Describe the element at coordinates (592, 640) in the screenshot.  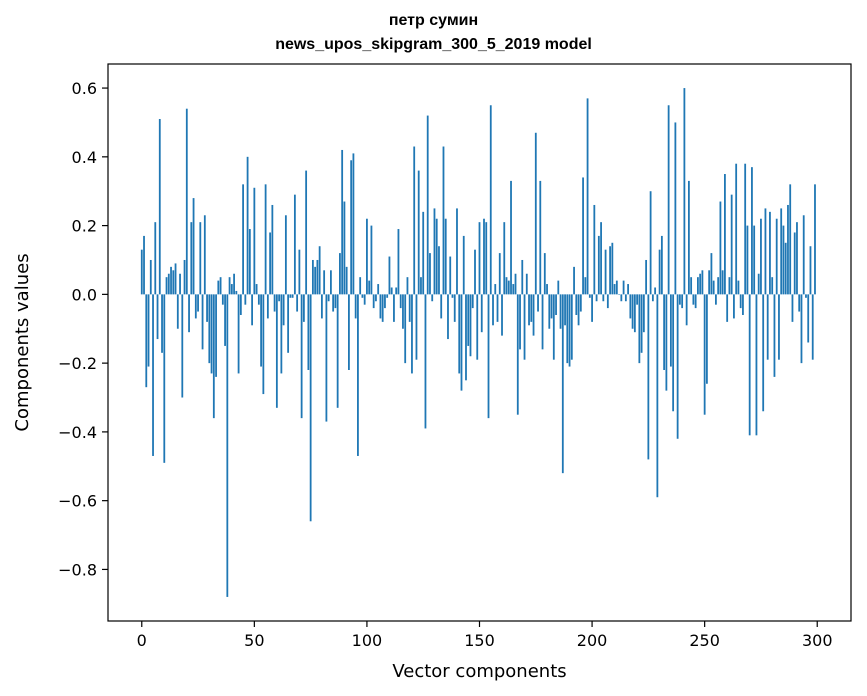
I see `x-tick-label: 200` at that location.